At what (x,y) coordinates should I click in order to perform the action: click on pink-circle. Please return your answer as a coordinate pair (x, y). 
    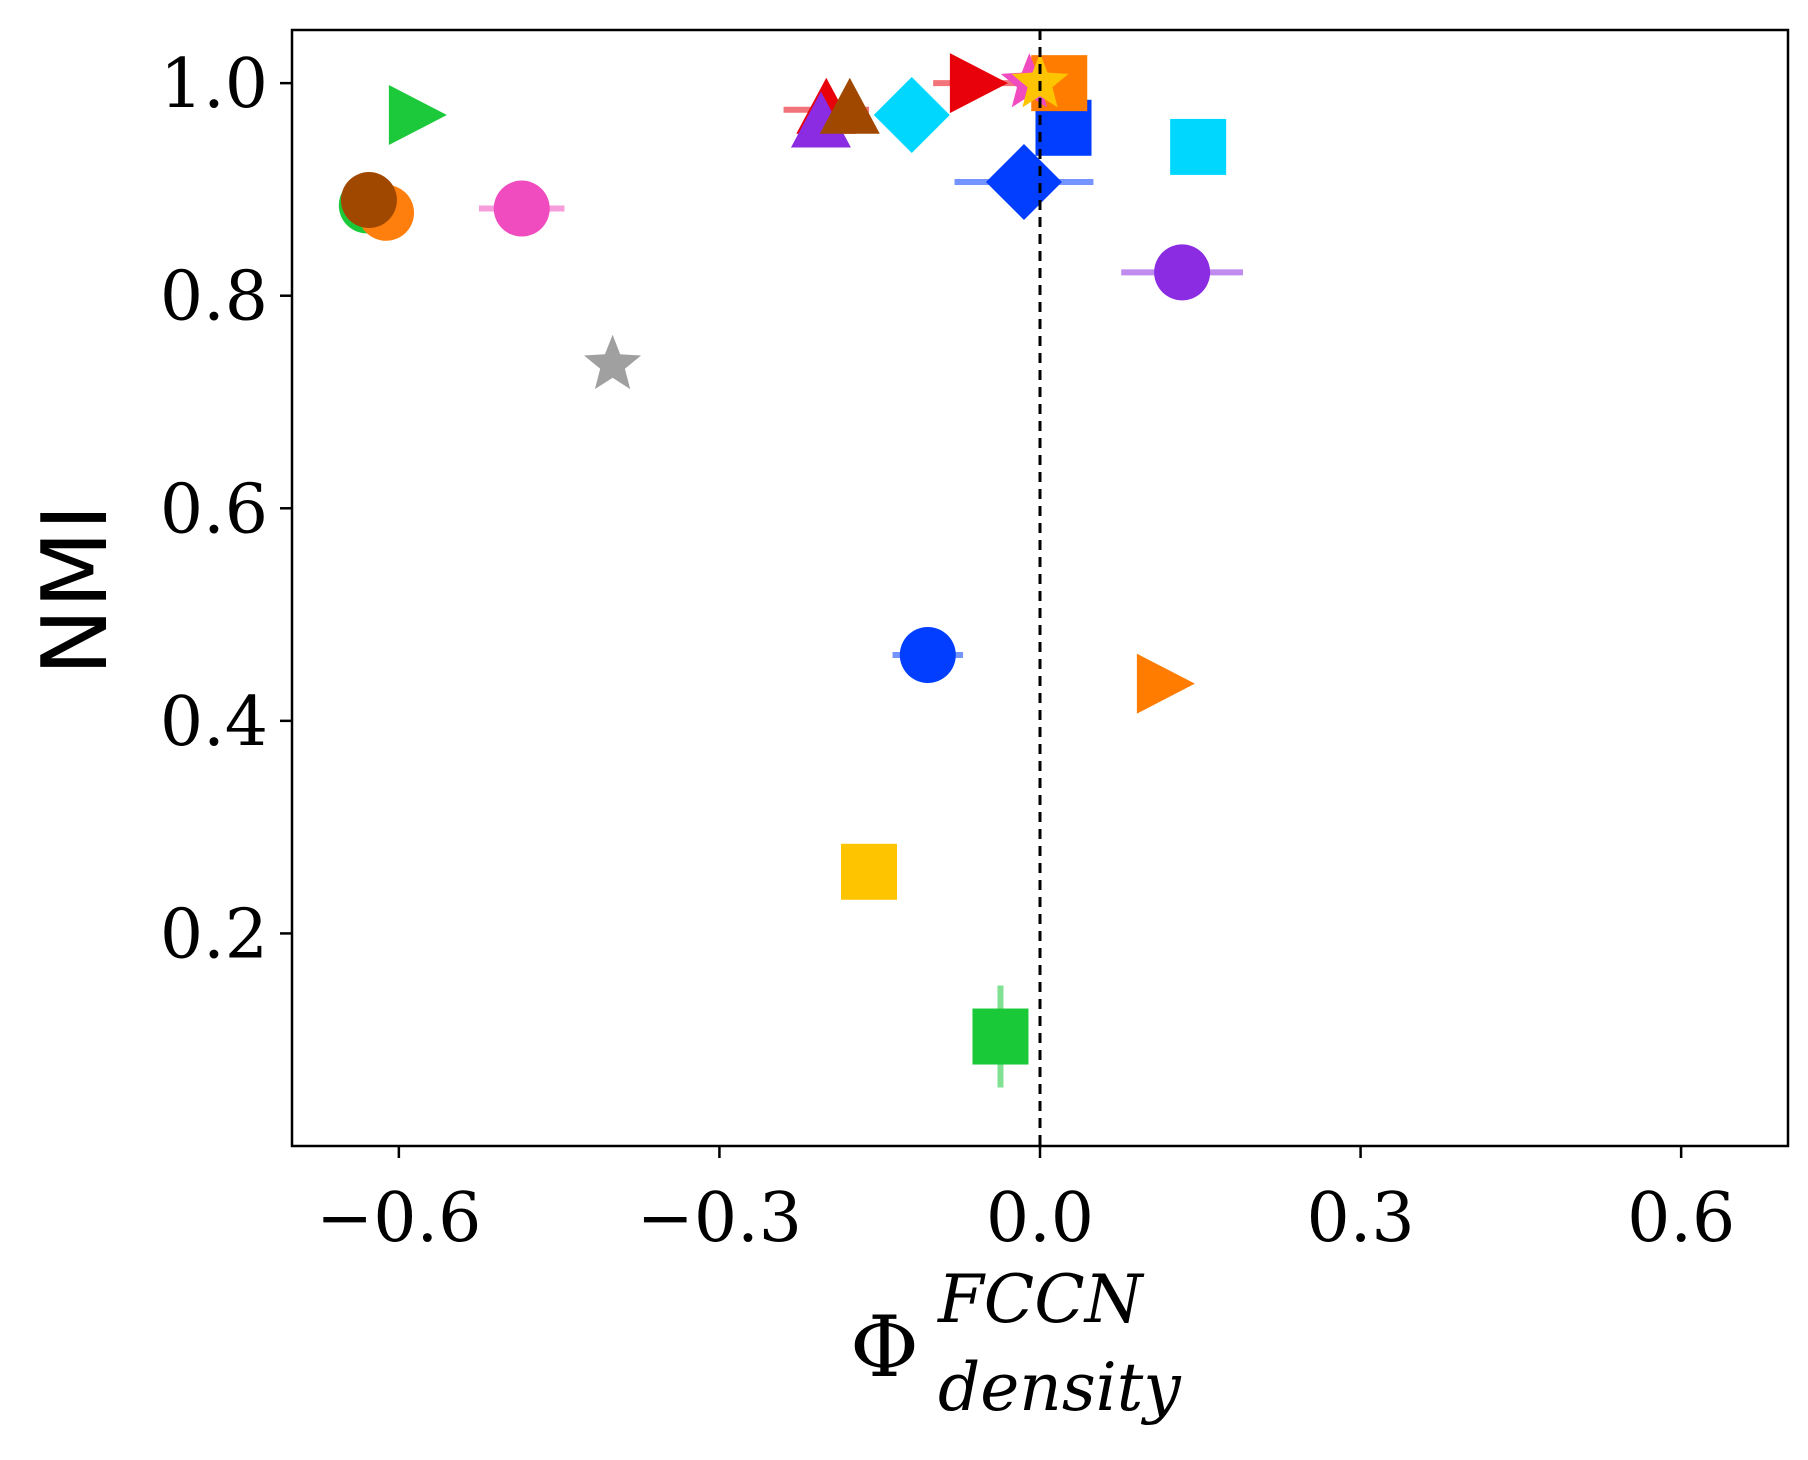
    Looking at the image, I should click on (521, 208).